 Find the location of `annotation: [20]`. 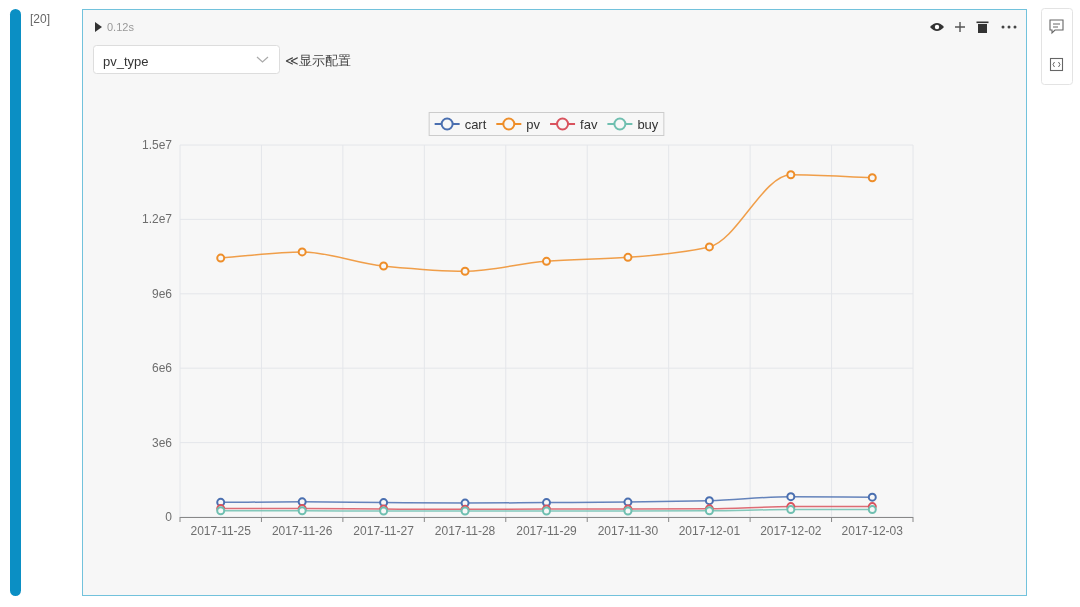

annotation: [20] is located at coordinates (40, 19).